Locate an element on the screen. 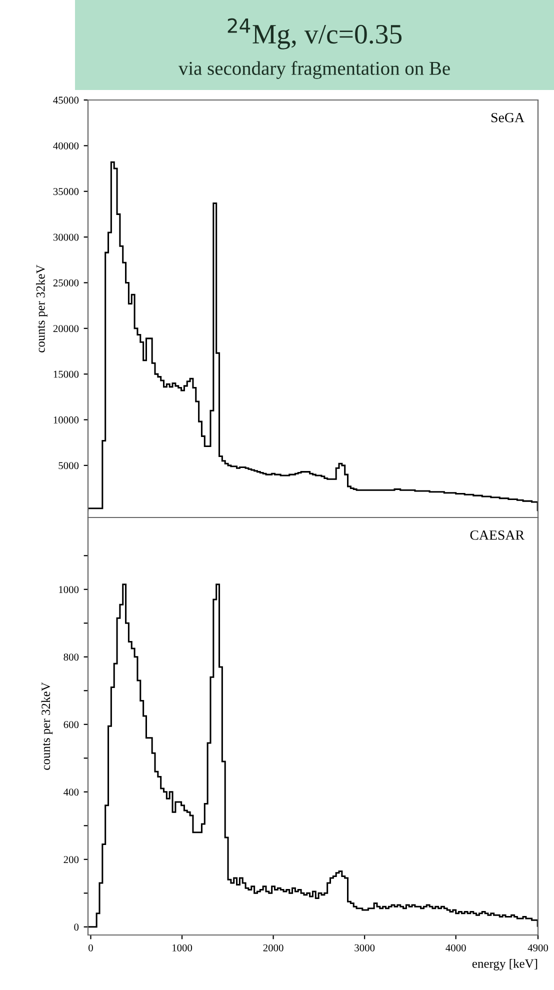 Image resolution: width=554 pixels, height=990 pixels. y-tick-label: 40000 is located at coordinates (66, 146).